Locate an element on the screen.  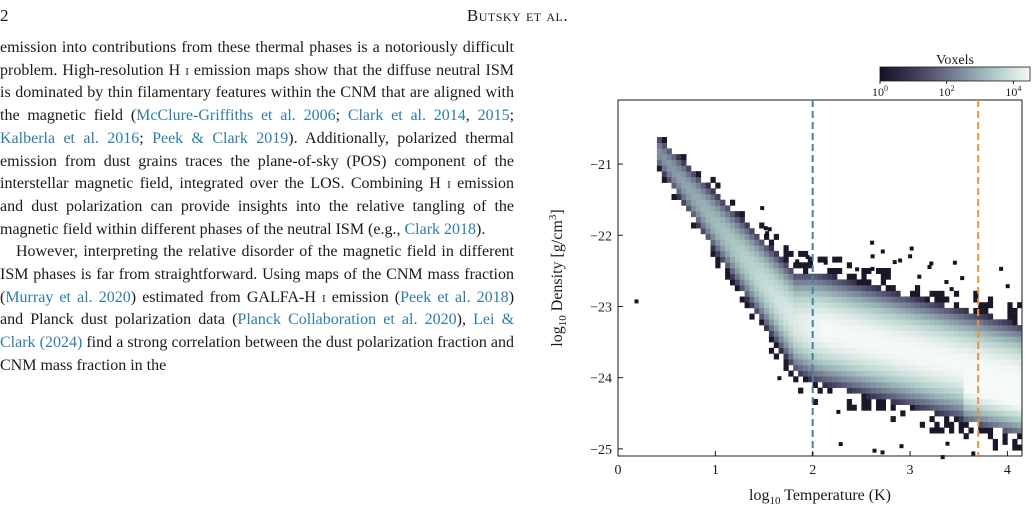
citation-link: McClure-Griffiths et al. 2006 is located at coordinates (236, 116).